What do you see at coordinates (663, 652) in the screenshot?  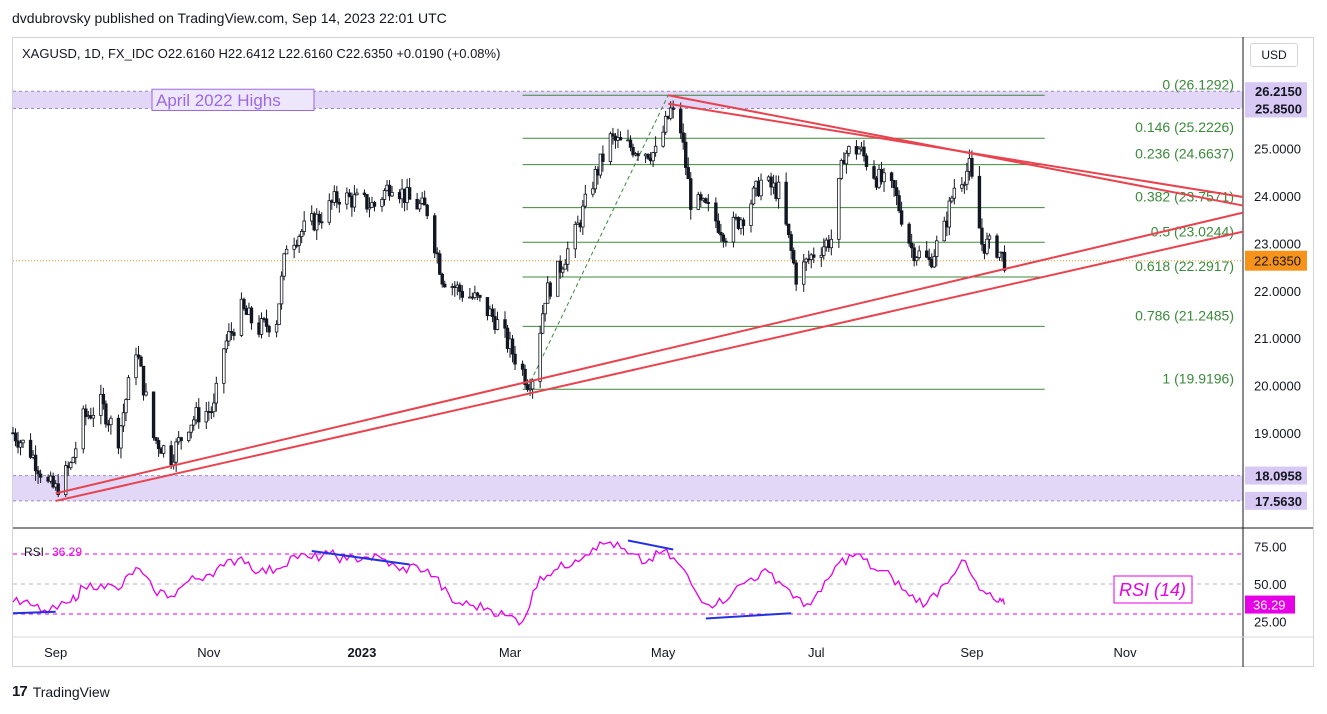 I see `time-axis-label: May` at bounding box center [663, 652].